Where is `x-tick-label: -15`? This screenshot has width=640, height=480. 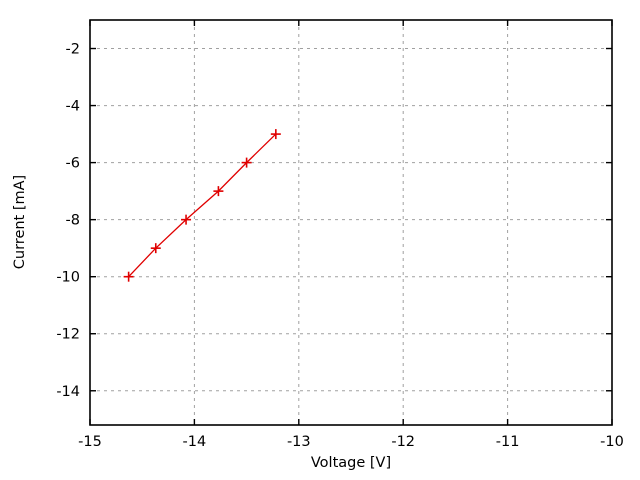
x-tick-label: -15 is located at coordinates (90, 442).